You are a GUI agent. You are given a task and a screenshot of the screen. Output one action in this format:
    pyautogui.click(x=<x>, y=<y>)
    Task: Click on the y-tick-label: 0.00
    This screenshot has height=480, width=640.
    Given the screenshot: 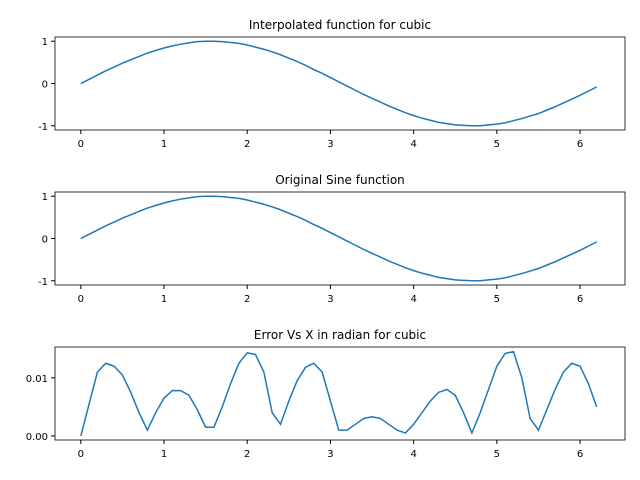 What is the action you would take?
    pyautogui.click(x=37, y=437)
    